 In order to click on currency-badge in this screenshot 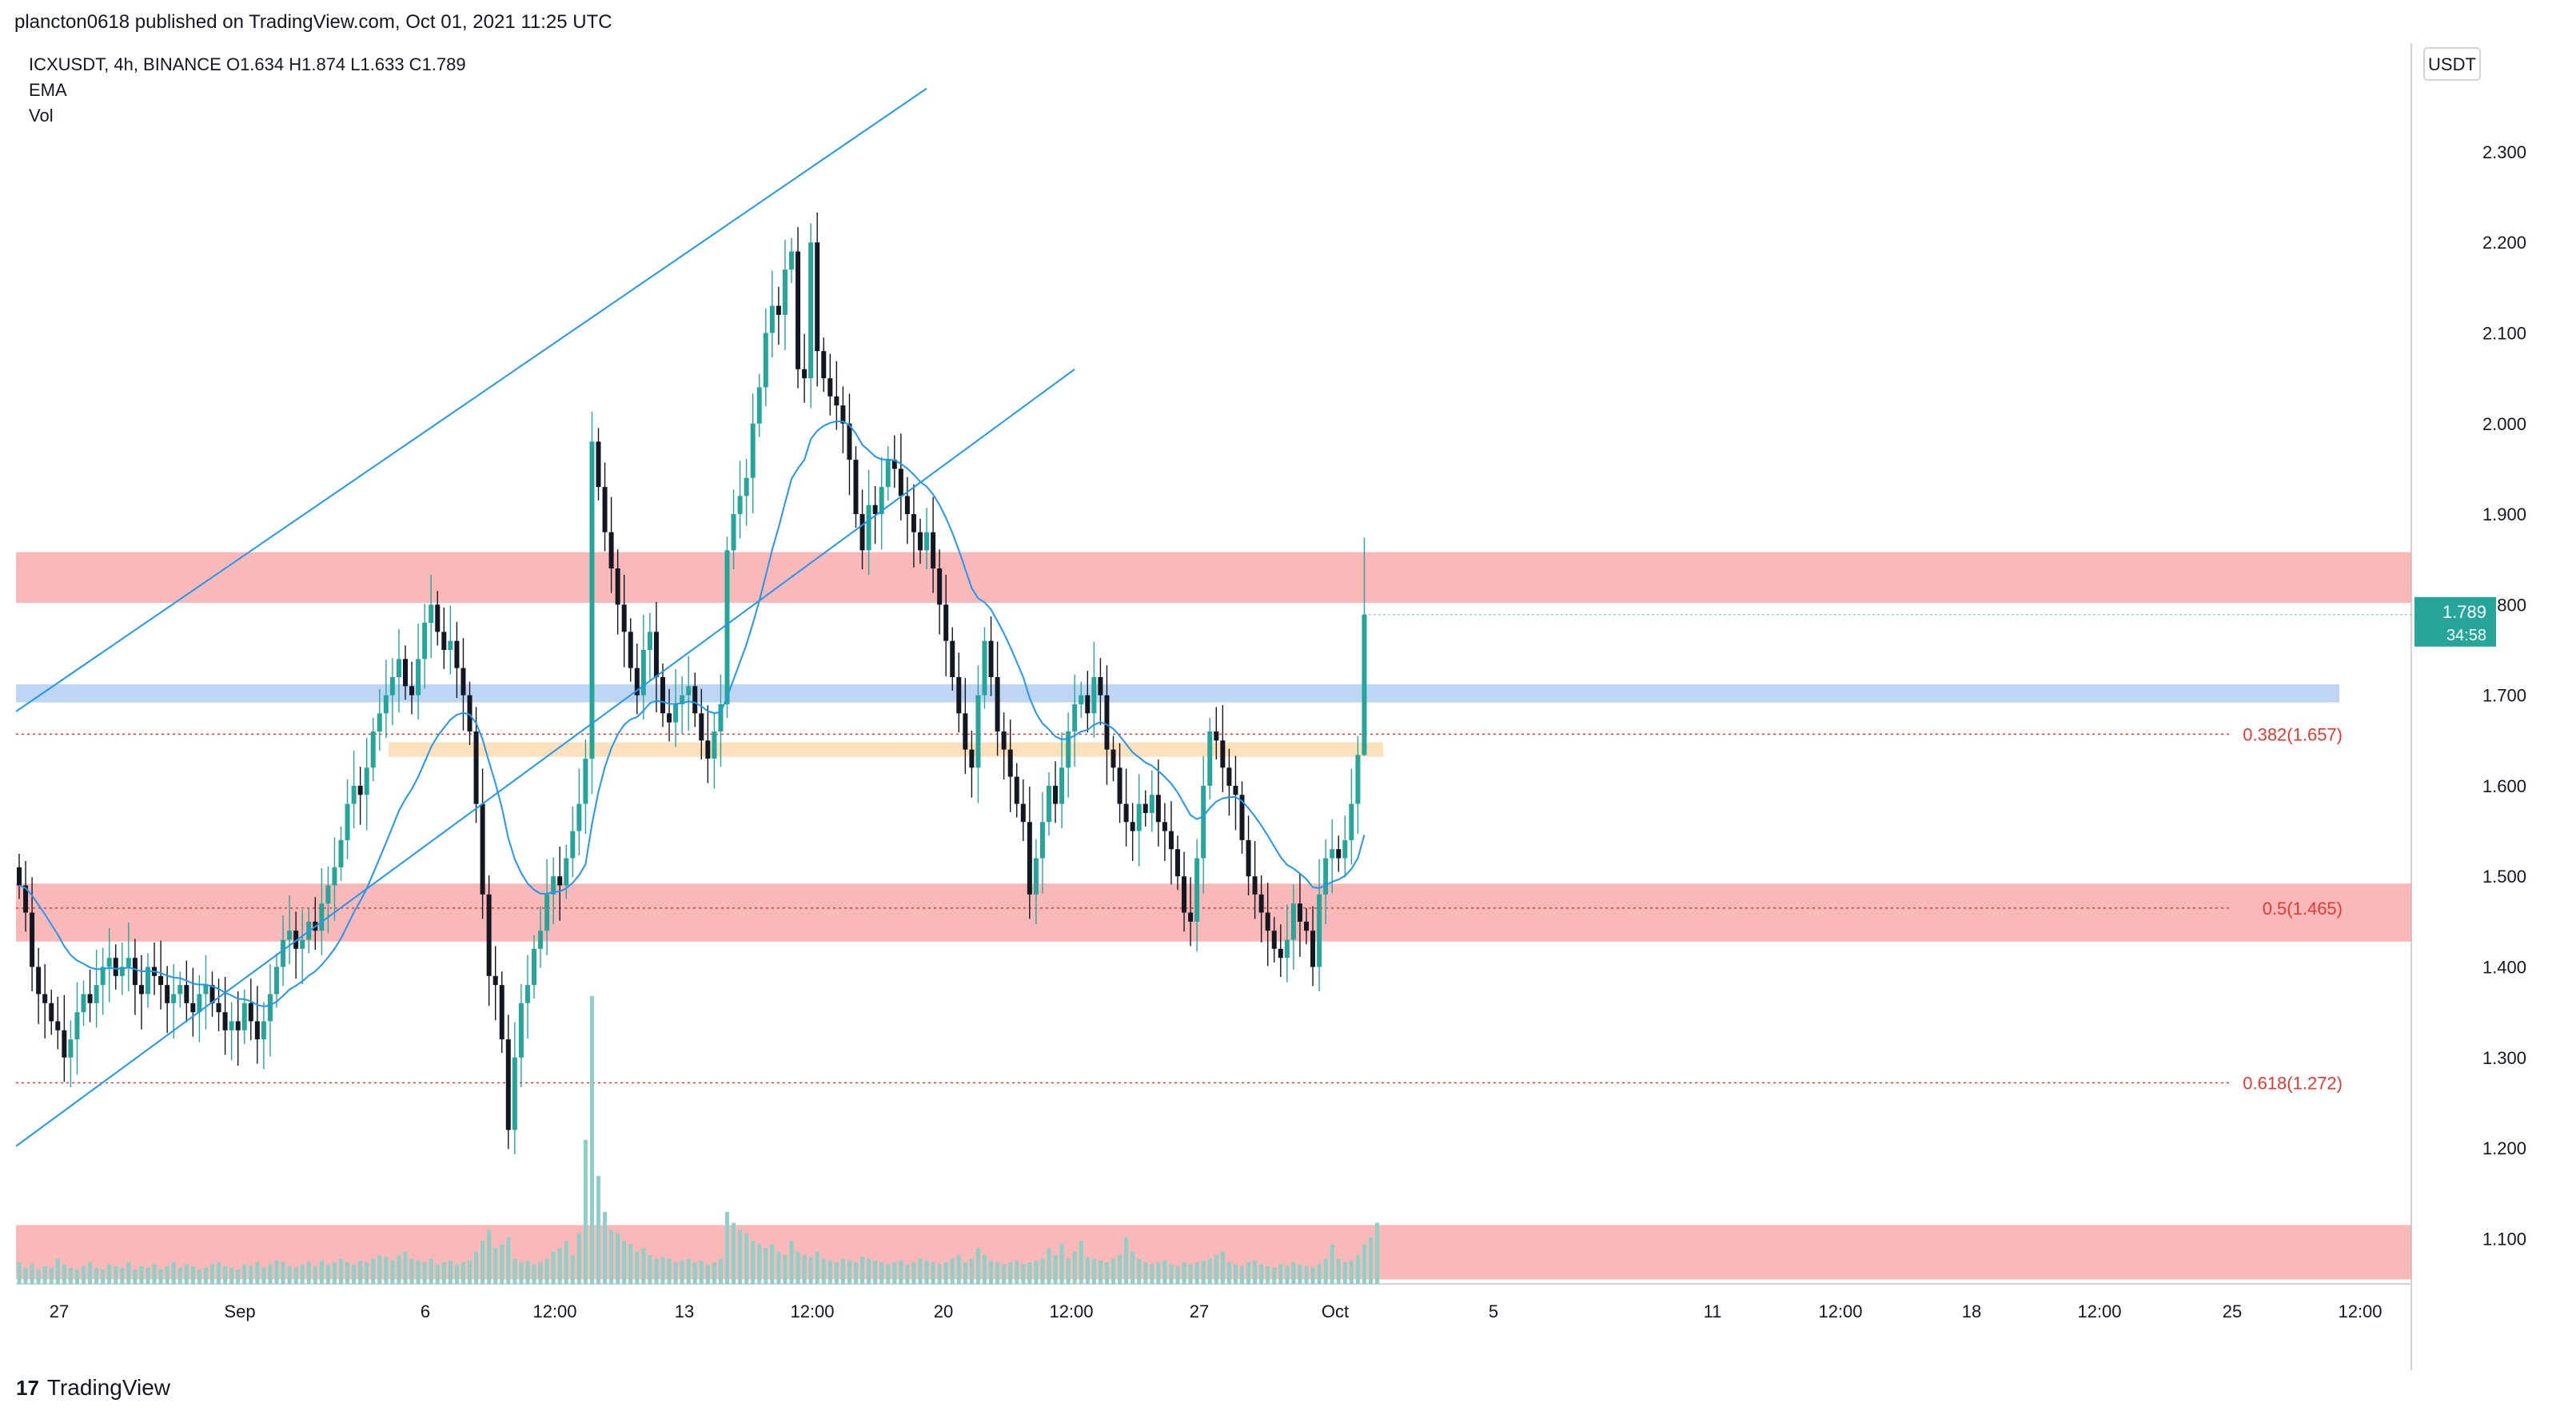, I will do `click(2452, 64)`.